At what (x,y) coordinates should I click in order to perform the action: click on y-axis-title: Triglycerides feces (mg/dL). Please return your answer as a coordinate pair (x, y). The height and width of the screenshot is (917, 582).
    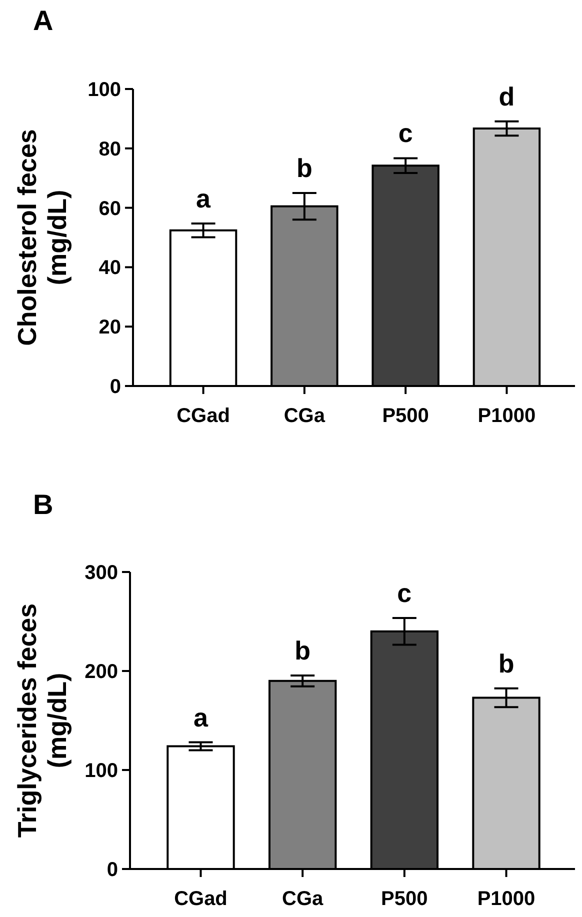
    Looking at the image, I should click on (42, 720).